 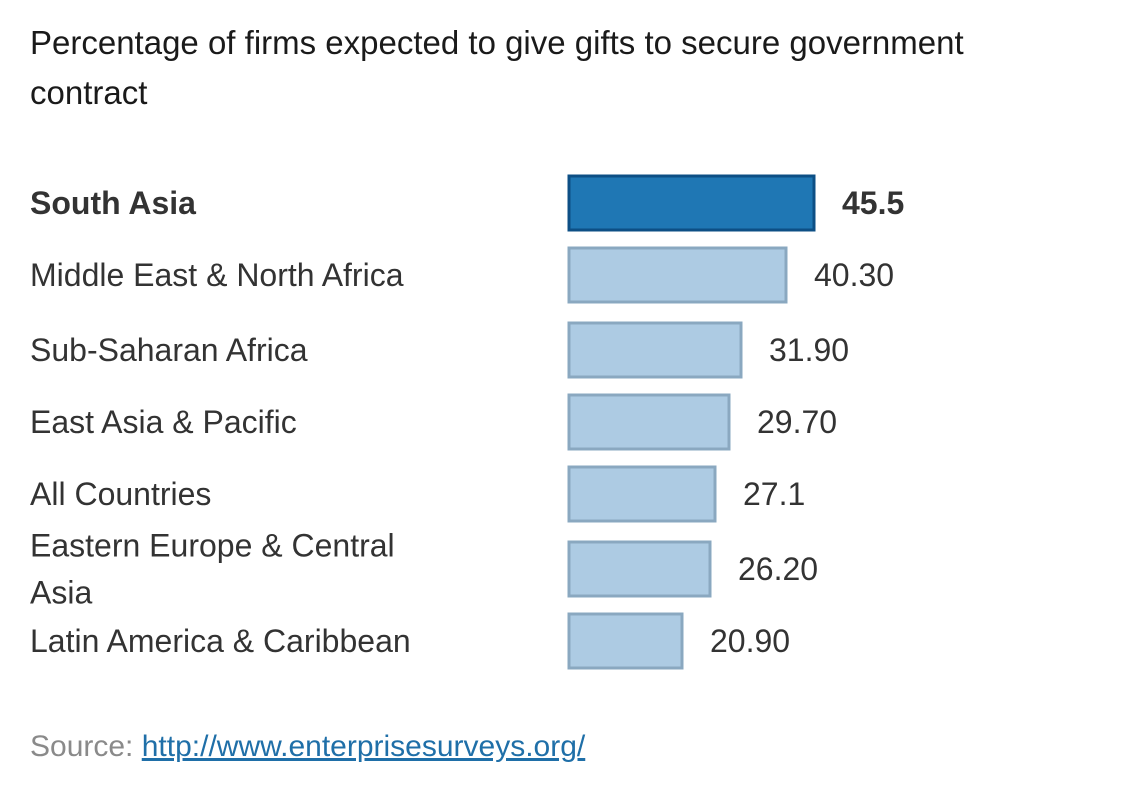 I want to click on value-label-middle-east-and-north-africa: 40.30, so click(x=854, y=275).